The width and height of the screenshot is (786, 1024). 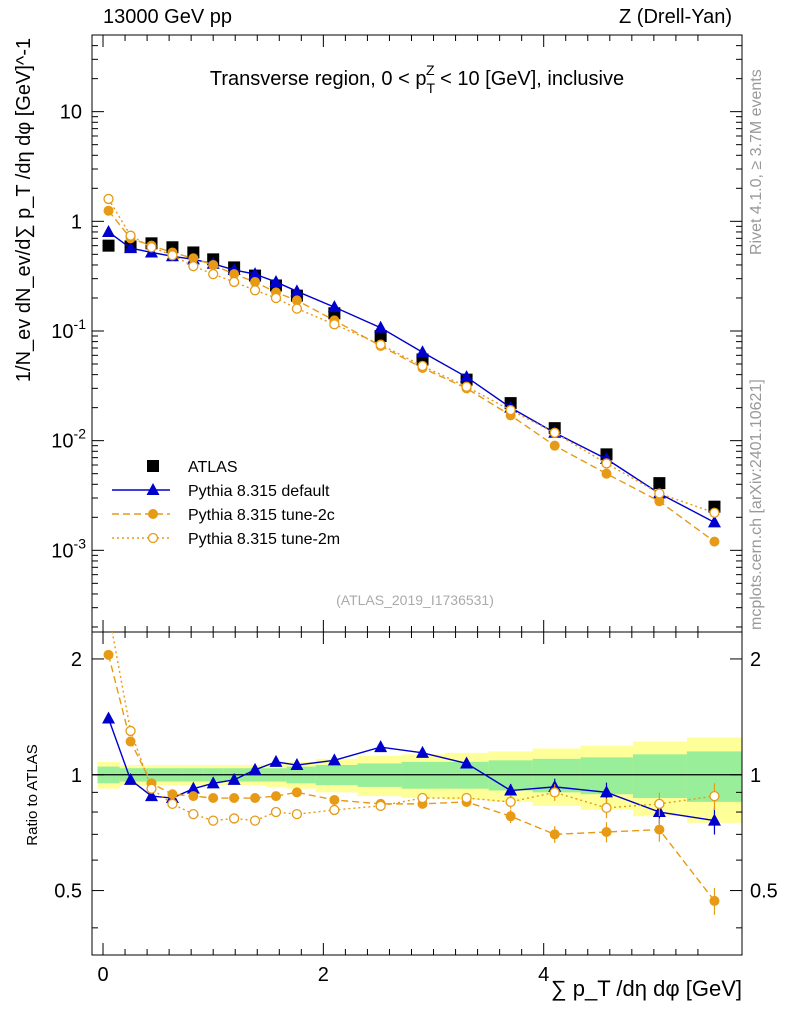 I want to click on header-right: Z (Drell-Yan), so click(x=675, y=17).